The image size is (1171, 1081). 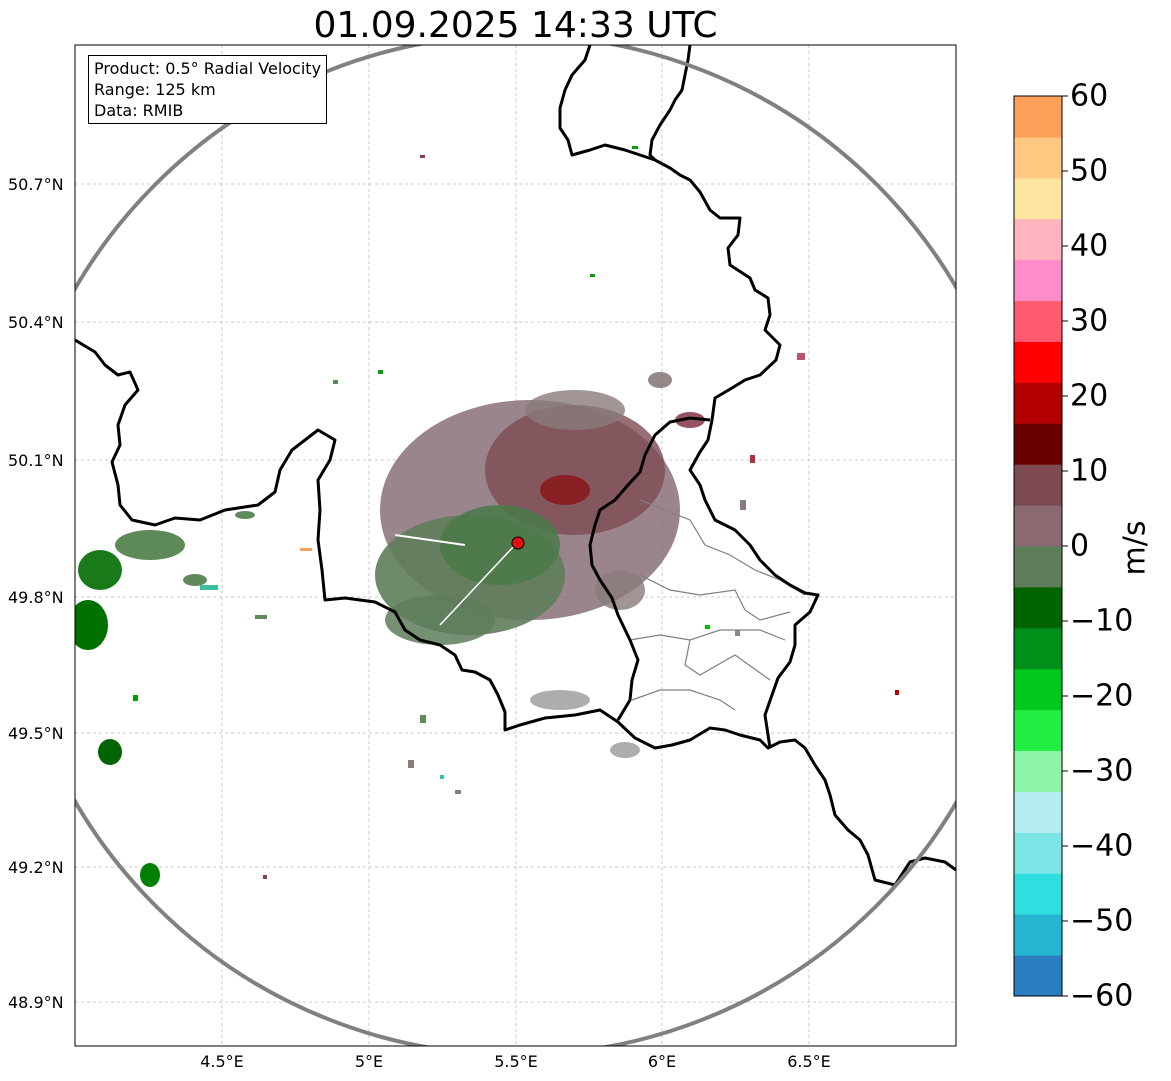 What do you see at coordinates (1102, 996) in the screenshot?
I see `colorbar-tick-label: −60` at bounding box center [1102, 996].